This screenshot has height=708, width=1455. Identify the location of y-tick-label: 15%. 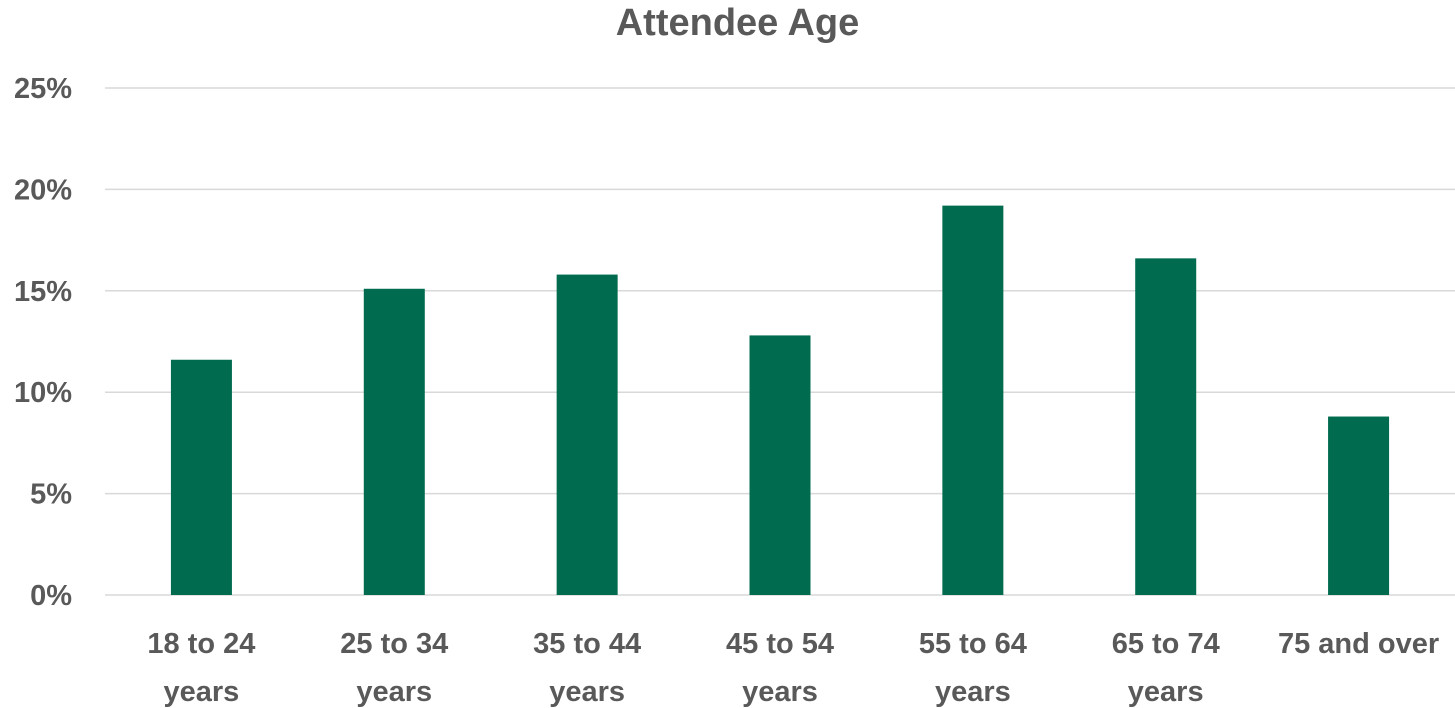
(43, 292).